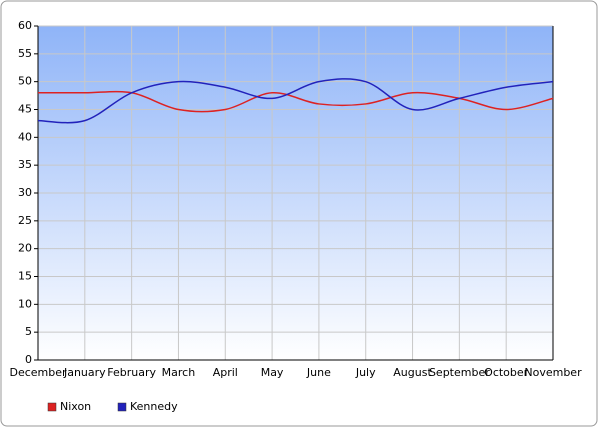 This screenshot has width=600, height=433. What do you see at coordinates (25, 25) in the screenshot?
I see `y-tick-label: 60` at bounding box center [25, 25].